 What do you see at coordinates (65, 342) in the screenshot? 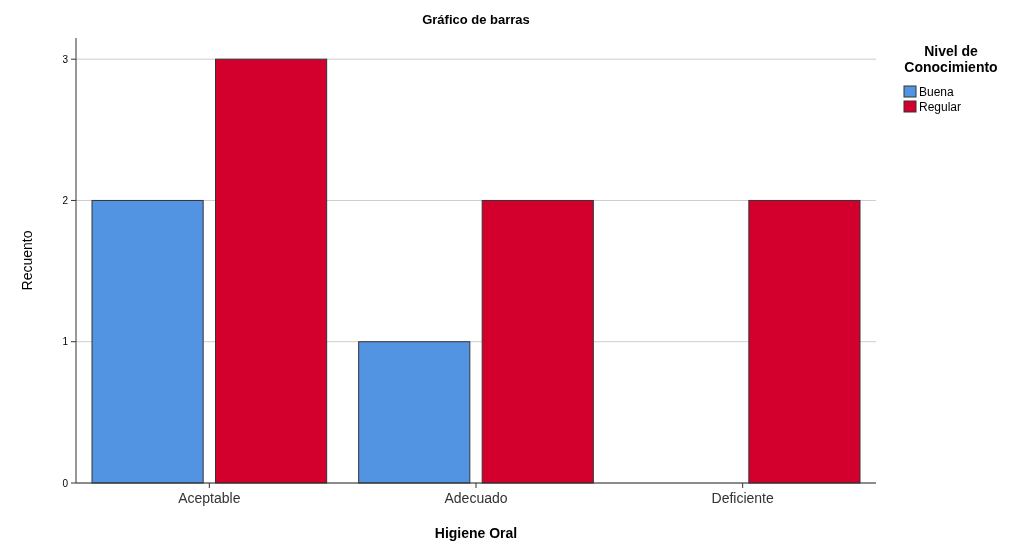
I see `y-tick-label: 1` at bounding box center [65, 342].